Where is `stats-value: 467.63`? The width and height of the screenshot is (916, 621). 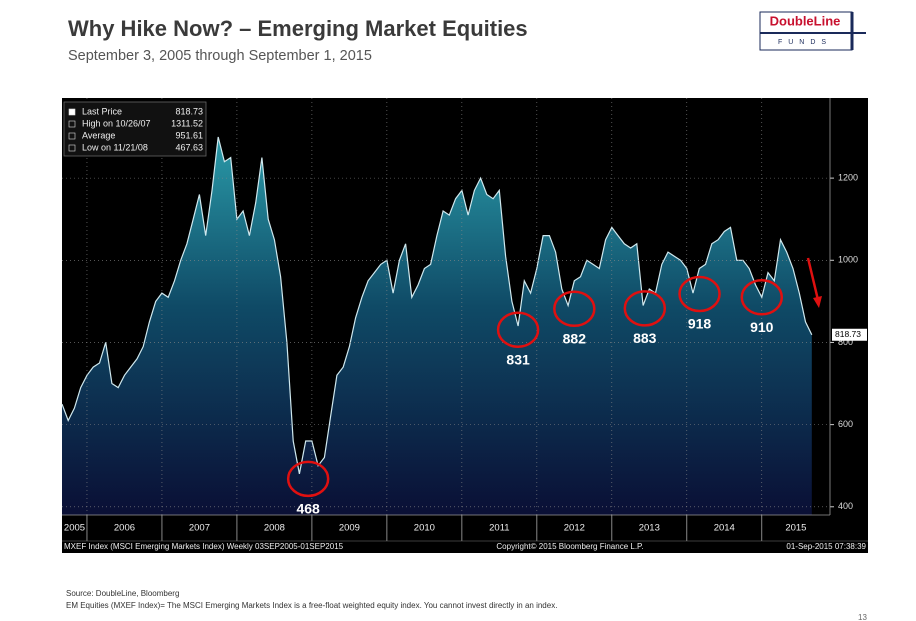
stats-value: 467.63 is located at coordinates (189, 147).